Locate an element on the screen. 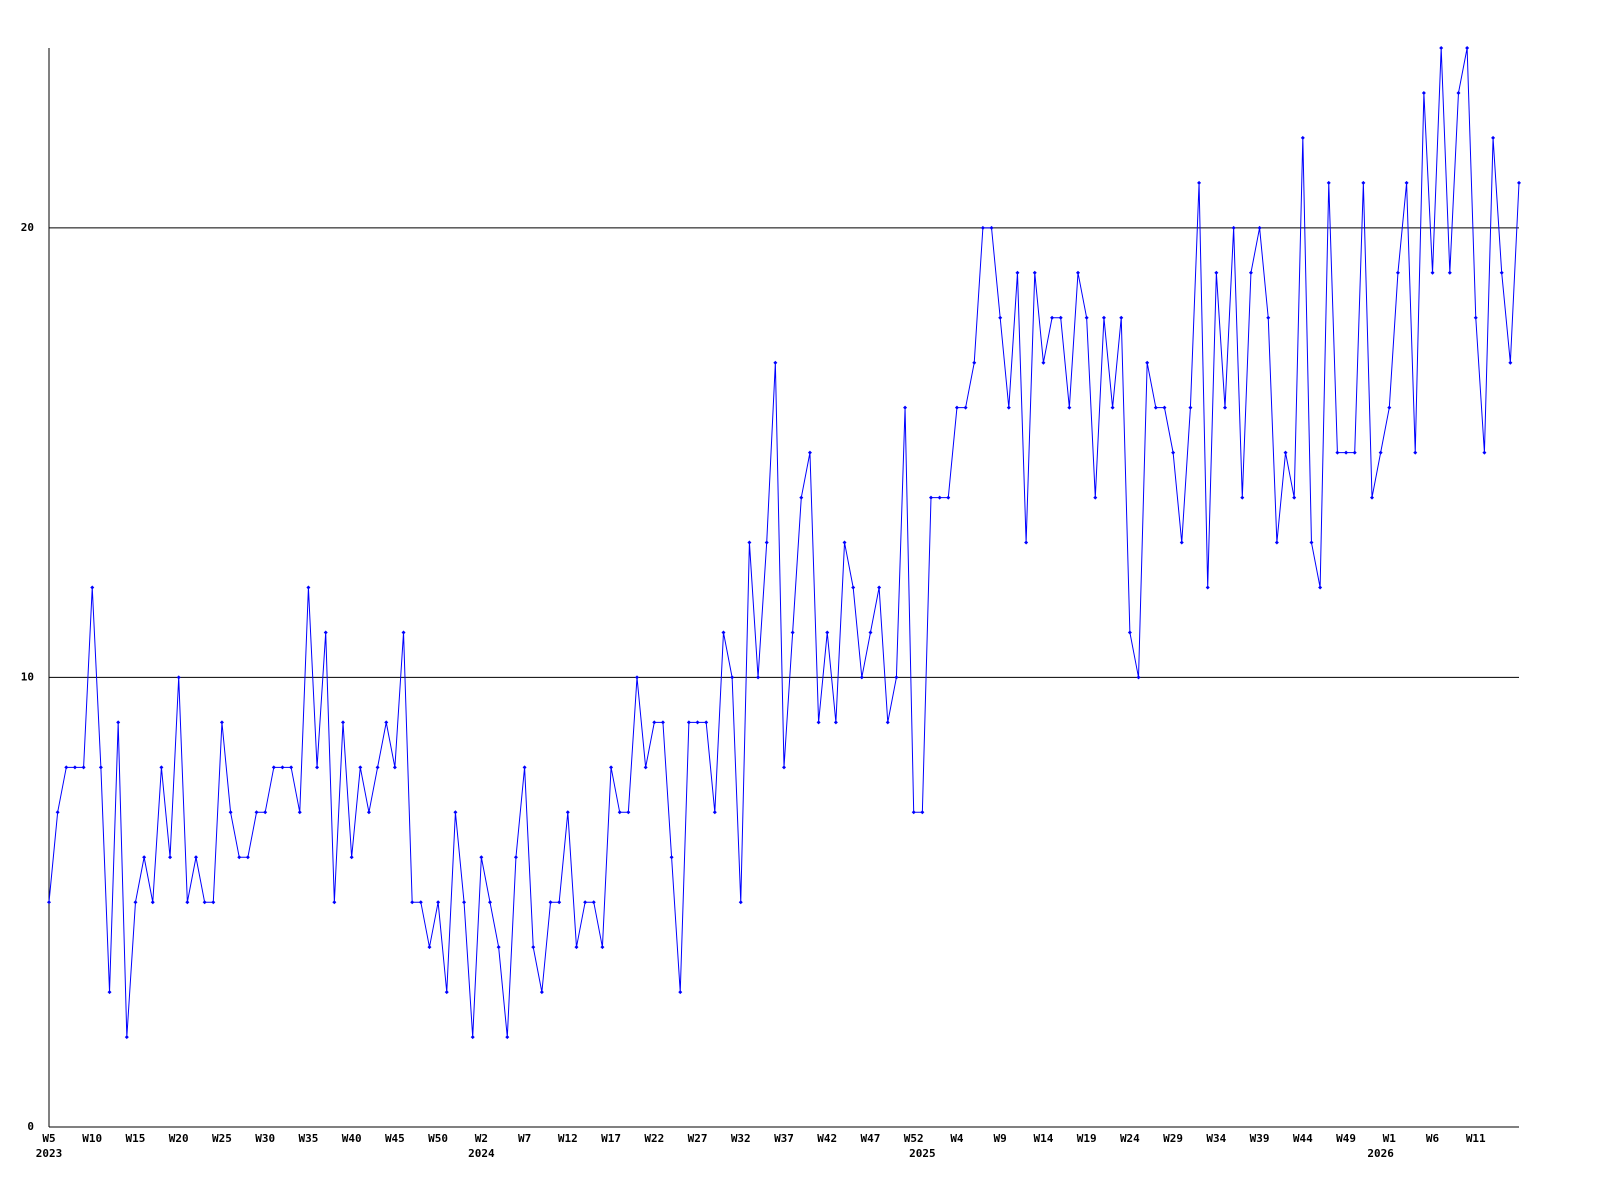  x-tick-label: W34 is located at coordinates (1216, 1138).